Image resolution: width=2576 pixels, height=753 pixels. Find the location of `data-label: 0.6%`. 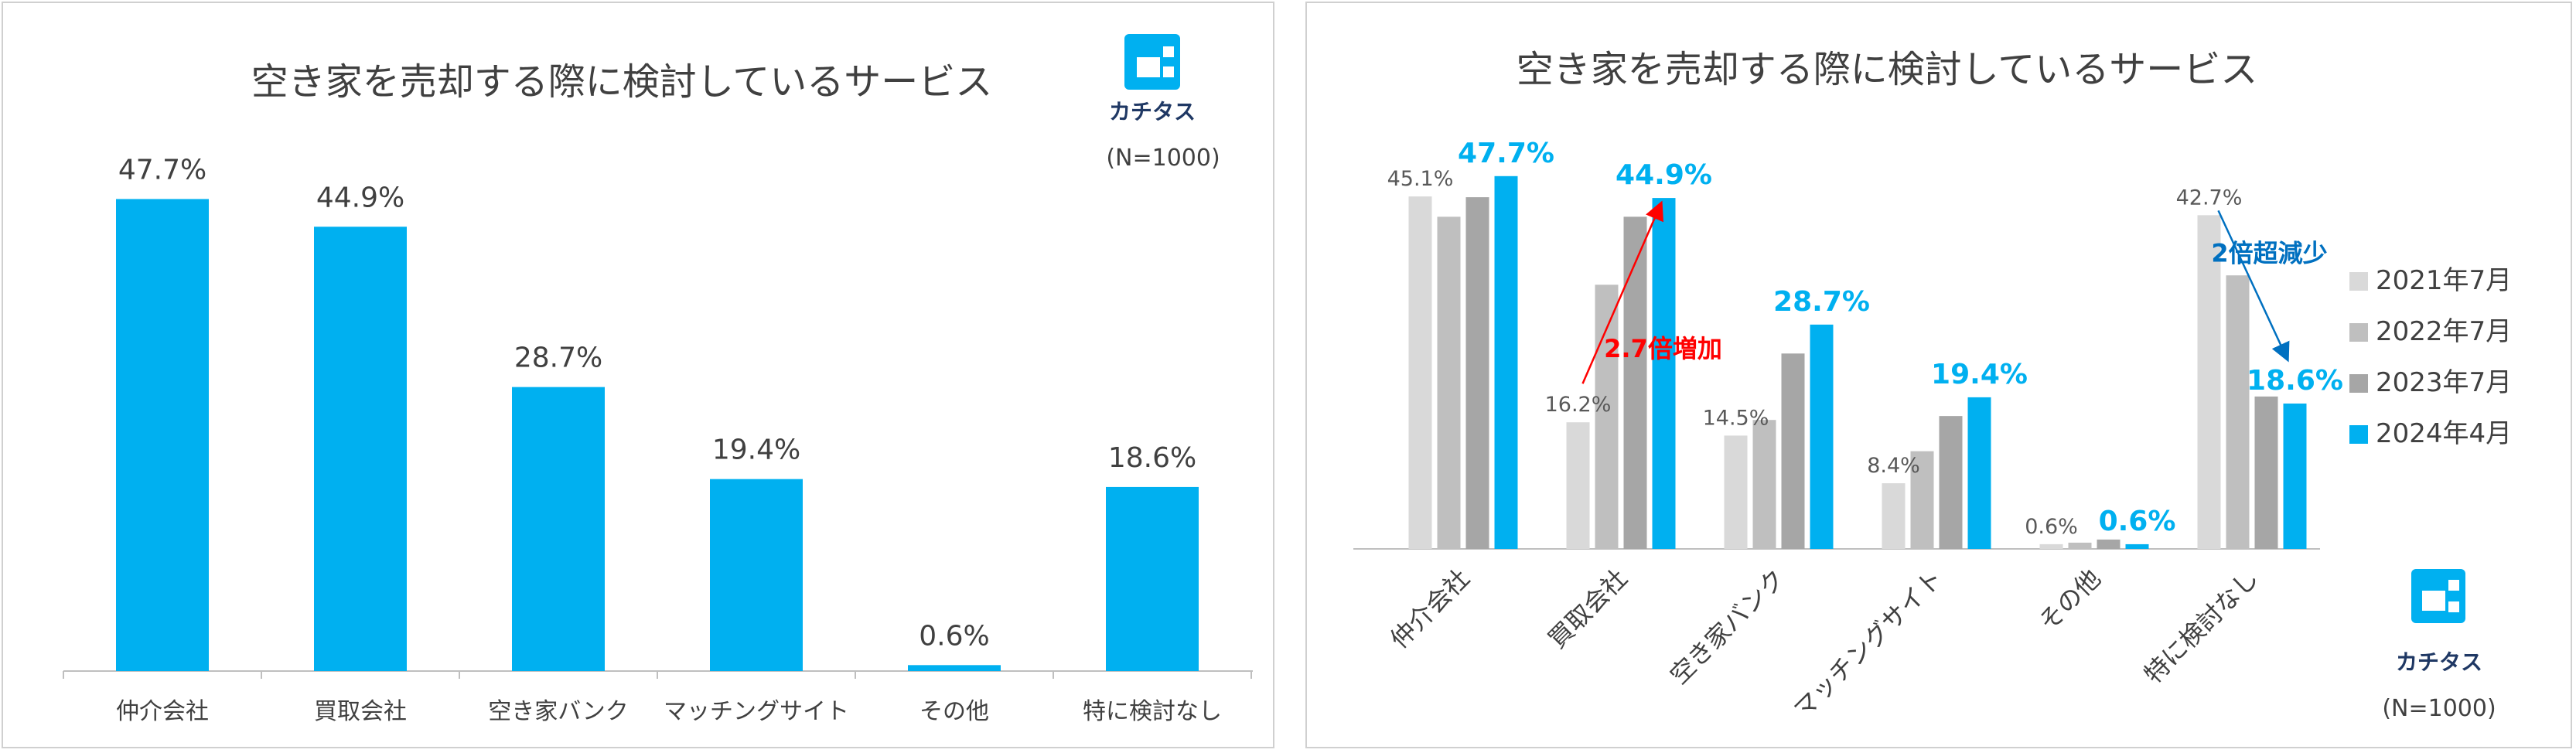

data-label: 0.6% is located at coordinates (954, 636).